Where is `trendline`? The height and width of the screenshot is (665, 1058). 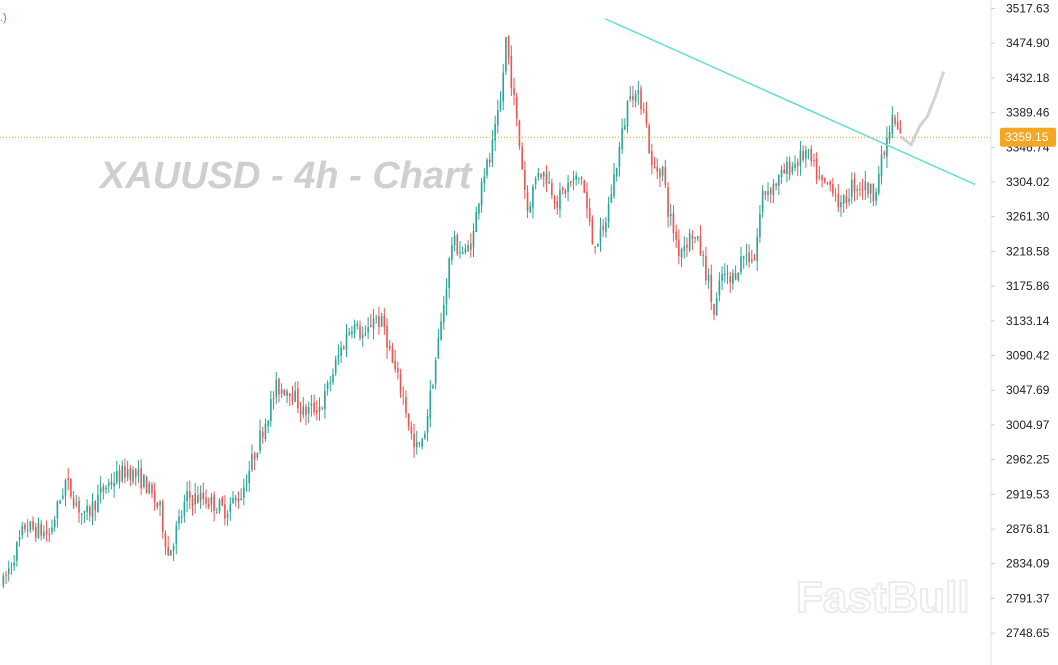 trendline is located at coordinates (790, 102).